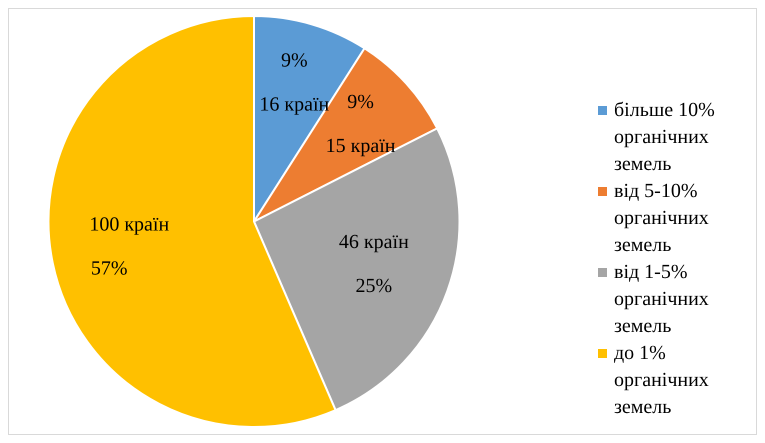  What do you see at coordinates (662, 380) in the screenshot?
I see `legend-label: до 1% органічних земель` at bounding box center [662, 380].